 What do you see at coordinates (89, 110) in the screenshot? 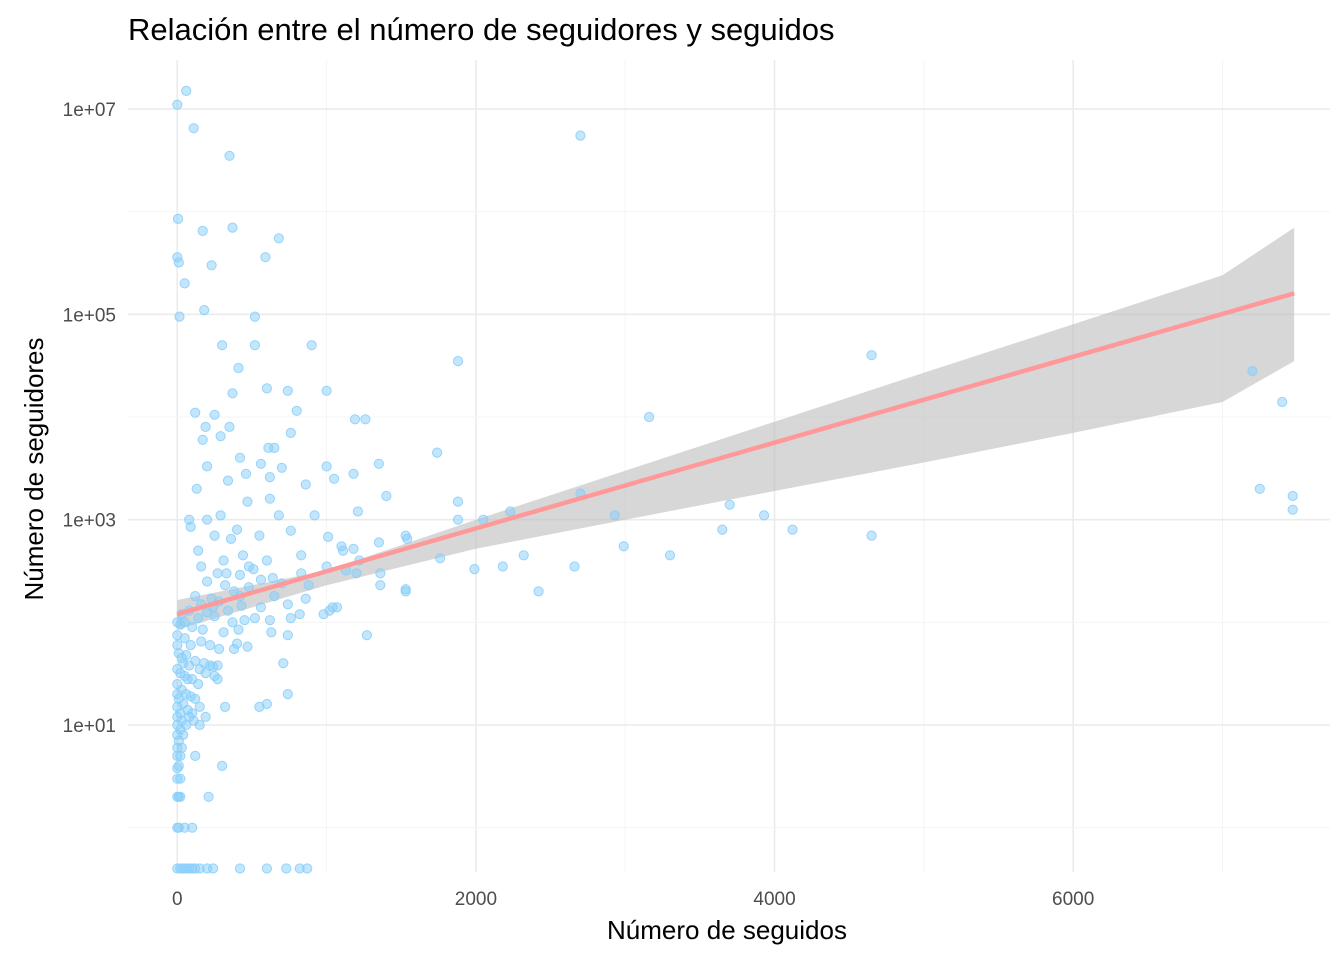
I see `y-tick-label: 1e+07` at bounding box center [89, 110].